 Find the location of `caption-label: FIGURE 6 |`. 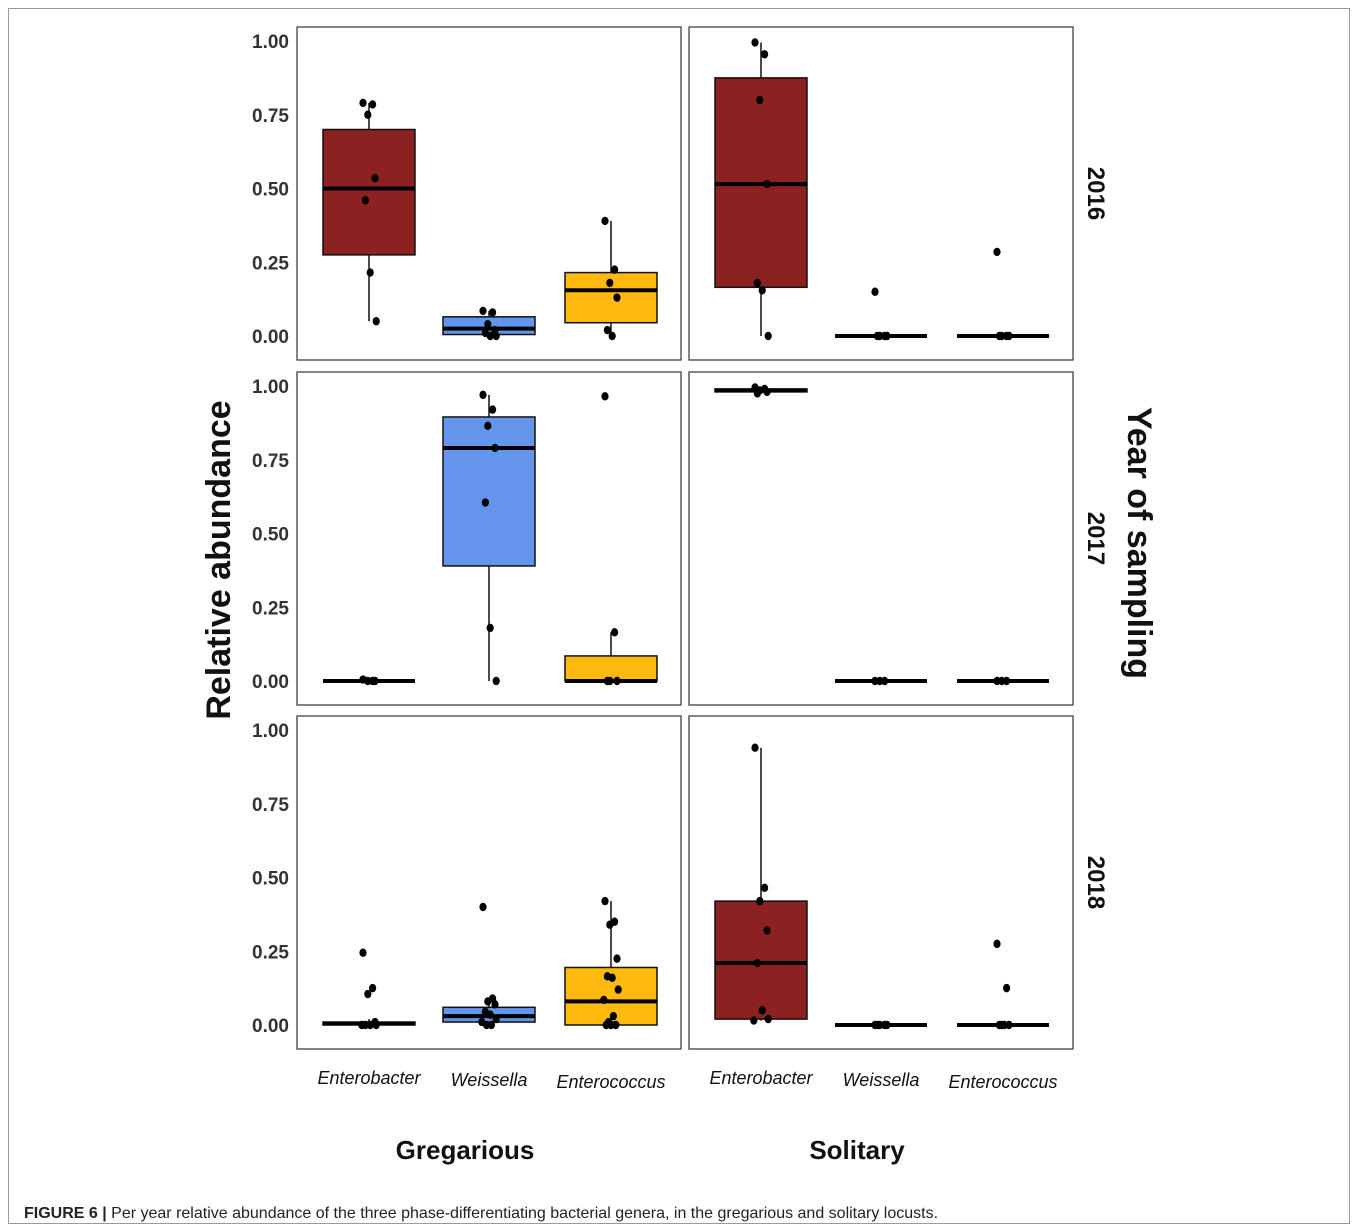

caption-label: FIGURE 6 | is located at coordinates (65, 1213).